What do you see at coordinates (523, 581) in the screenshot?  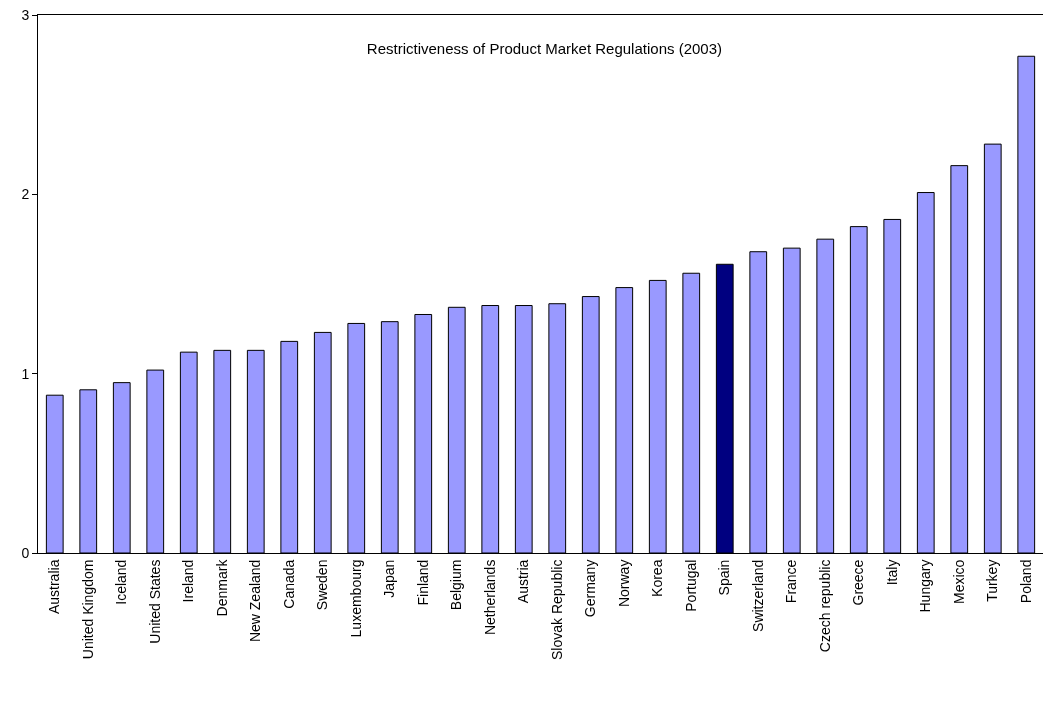 I see `x-tick-label: Austria` at bounding box center [523, 581].